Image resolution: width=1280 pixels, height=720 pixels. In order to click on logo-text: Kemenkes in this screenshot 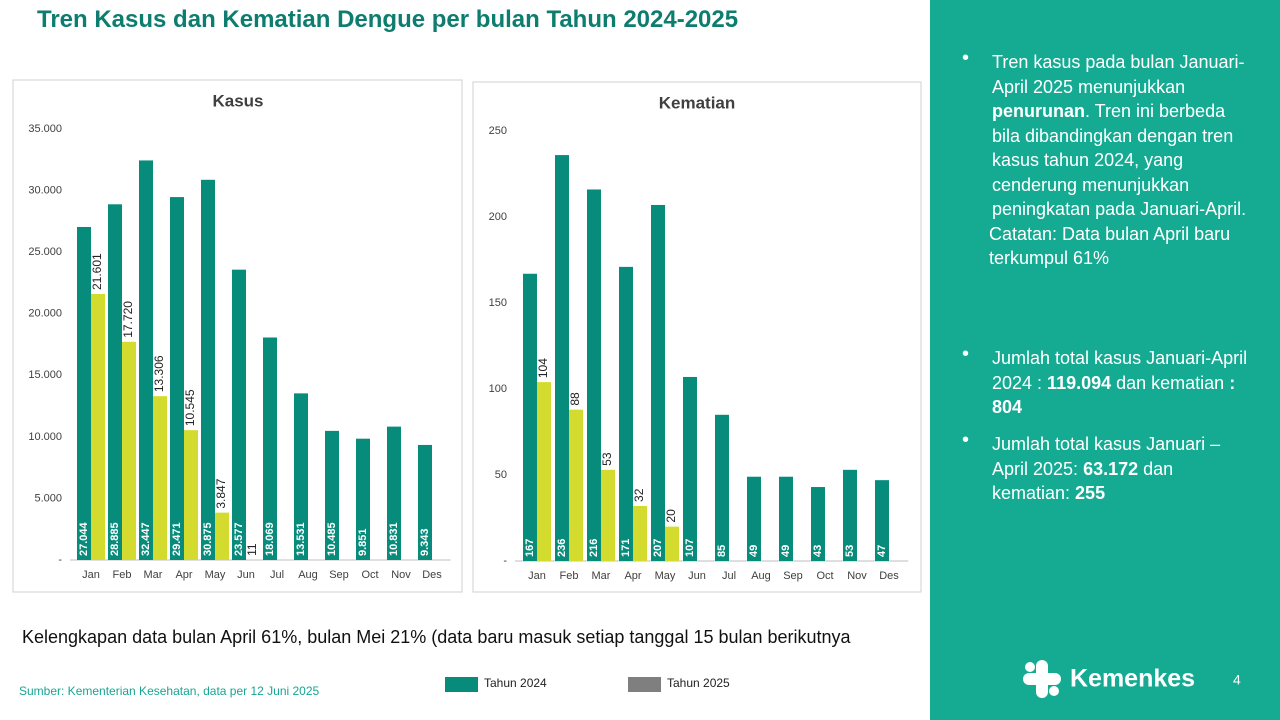, I will do `click(1132, 679)`.